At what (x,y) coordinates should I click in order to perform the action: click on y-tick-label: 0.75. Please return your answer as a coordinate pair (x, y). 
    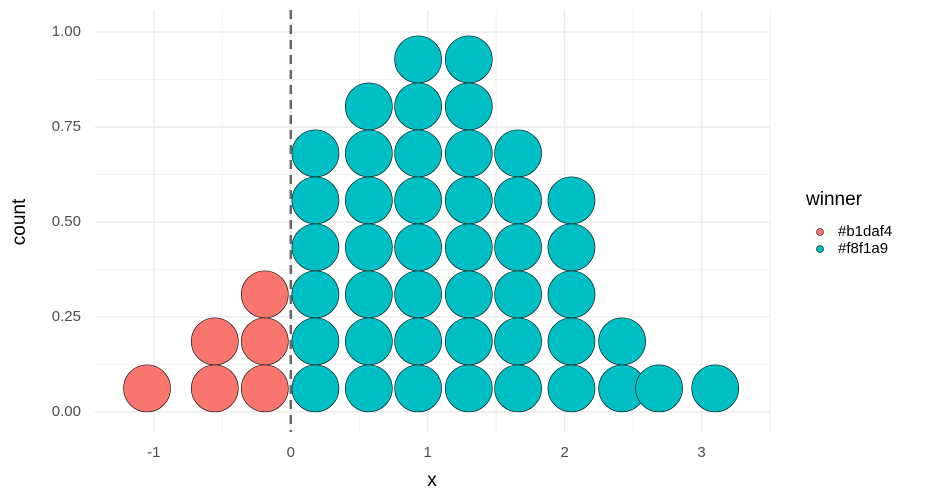
    Looking at the image, I should click on (66, 126).